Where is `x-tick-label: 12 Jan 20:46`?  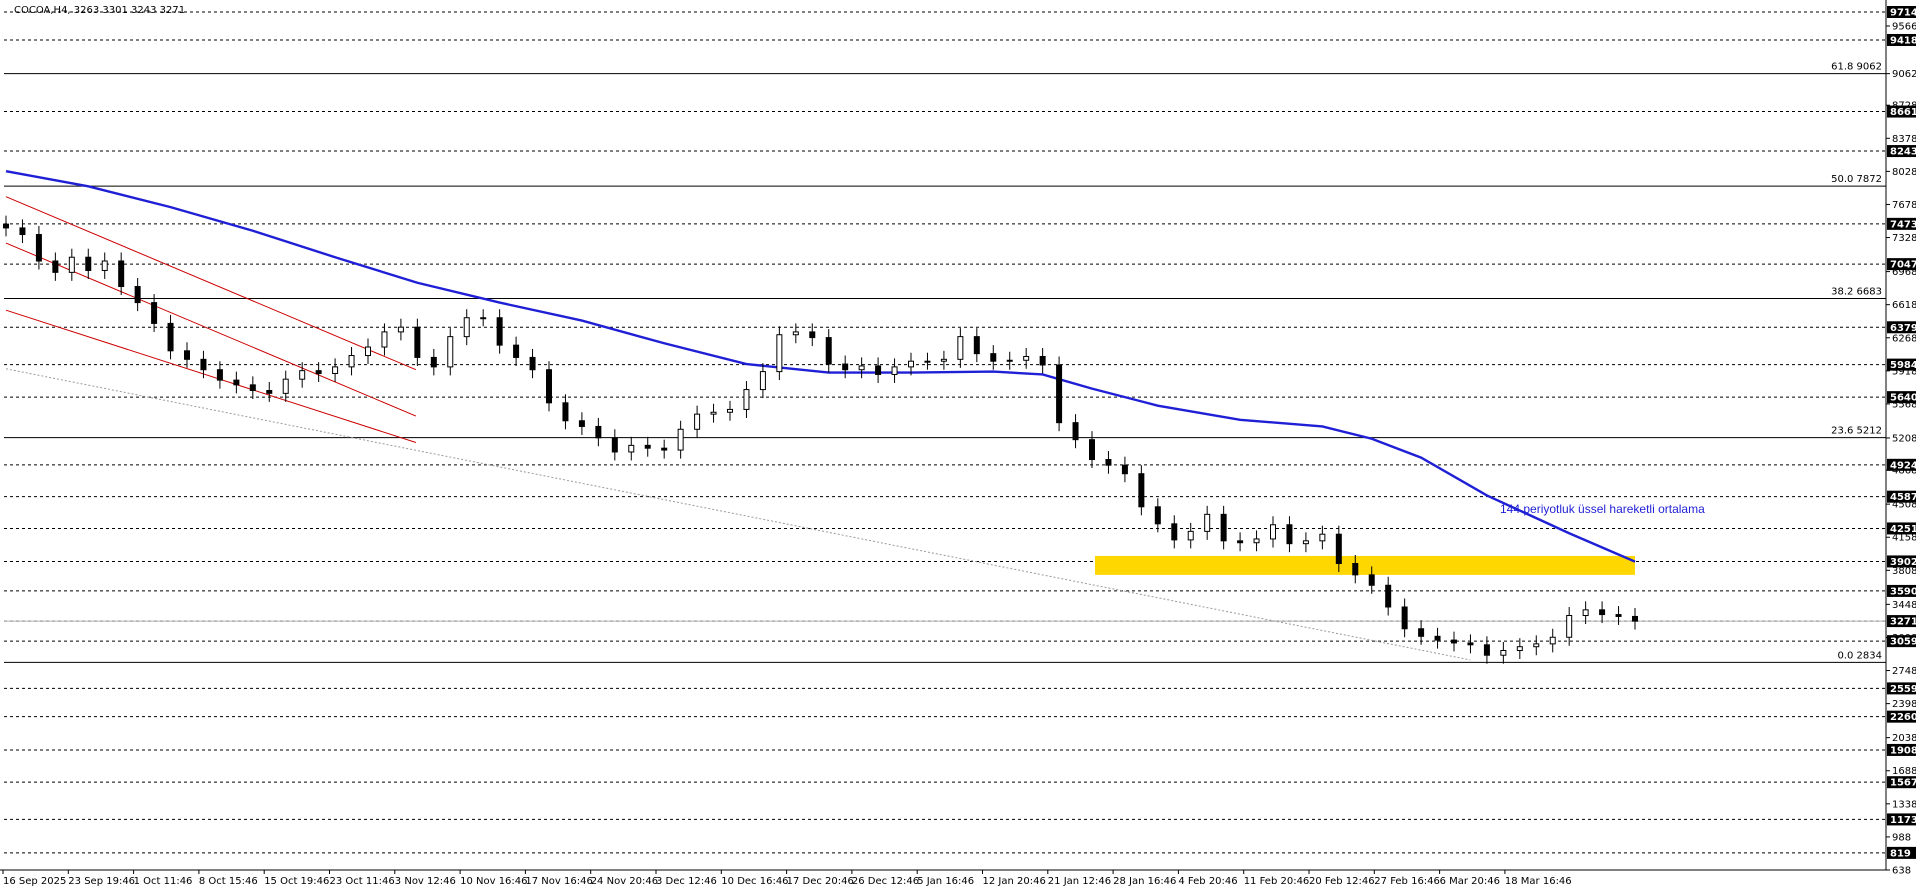 x-tick-label: 12 Jan 20:46 is located at coordinates (1014, 881).